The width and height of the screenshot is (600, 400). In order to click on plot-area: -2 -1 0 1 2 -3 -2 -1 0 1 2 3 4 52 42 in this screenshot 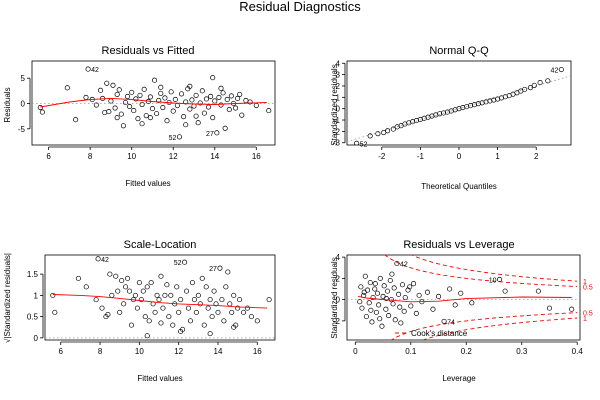, I will do `click(452, 110)`.